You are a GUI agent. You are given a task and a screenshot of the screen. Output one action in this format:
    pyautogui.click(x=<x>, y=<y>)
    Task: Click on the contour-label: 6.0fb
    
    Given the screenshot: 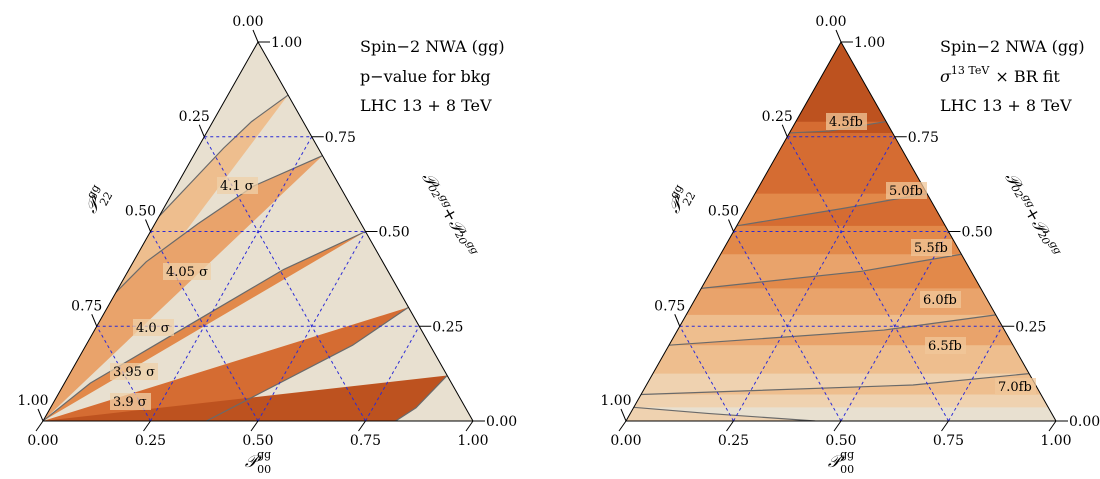 What is the action you would take?
    pyautogui.click(x=940, y=300)
    